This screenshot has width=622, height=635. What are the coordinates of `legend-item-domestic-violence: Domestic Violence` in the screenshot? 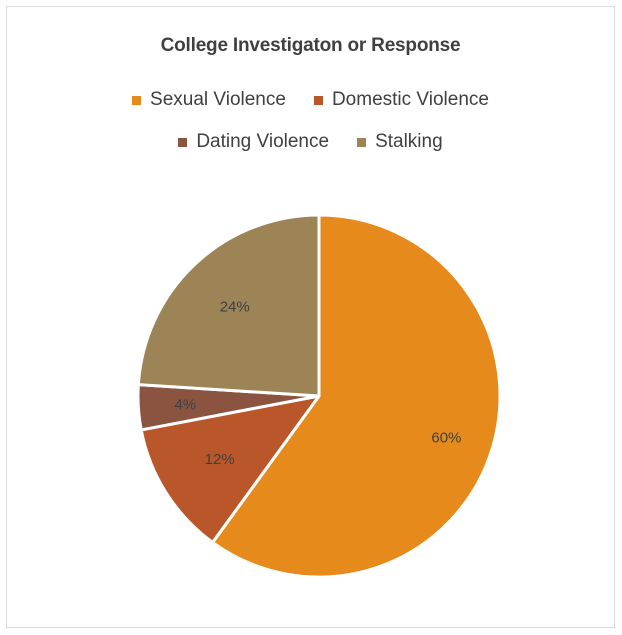 It's located at (401, 100).